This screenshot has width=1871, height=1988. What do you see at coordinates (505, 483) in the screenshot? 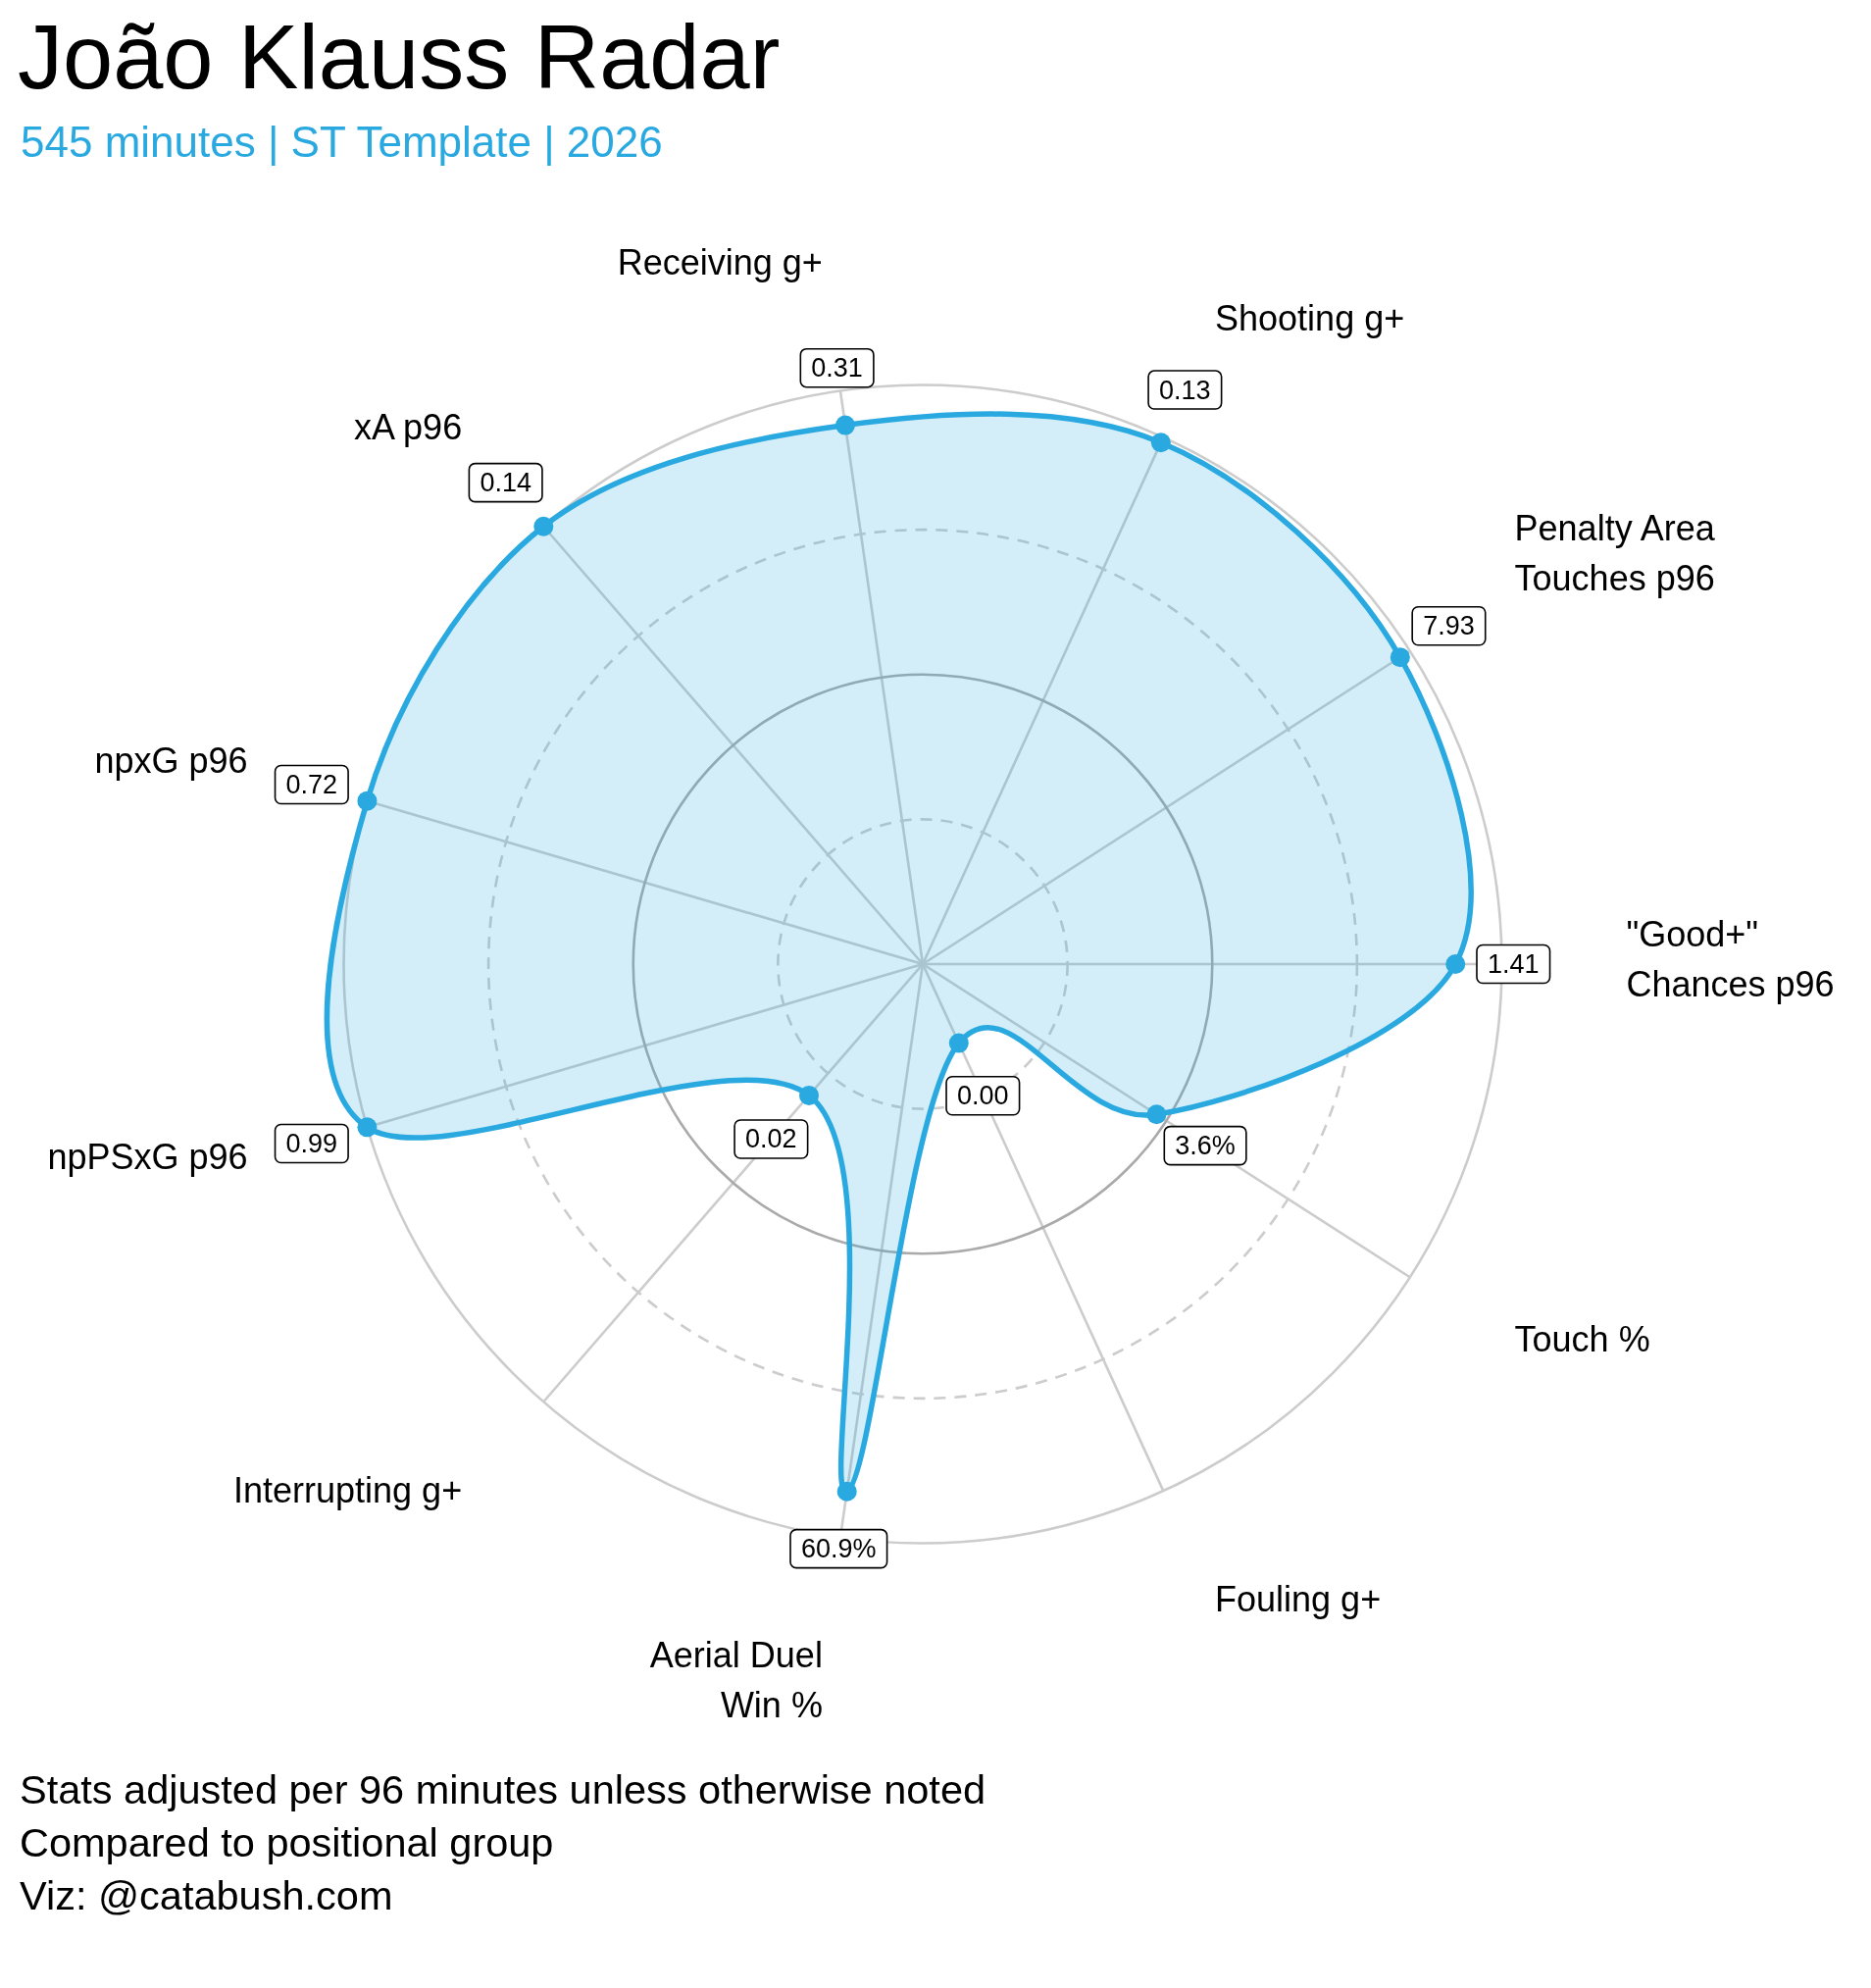
I see `text: 0.14` at bounding box center [505, 483].